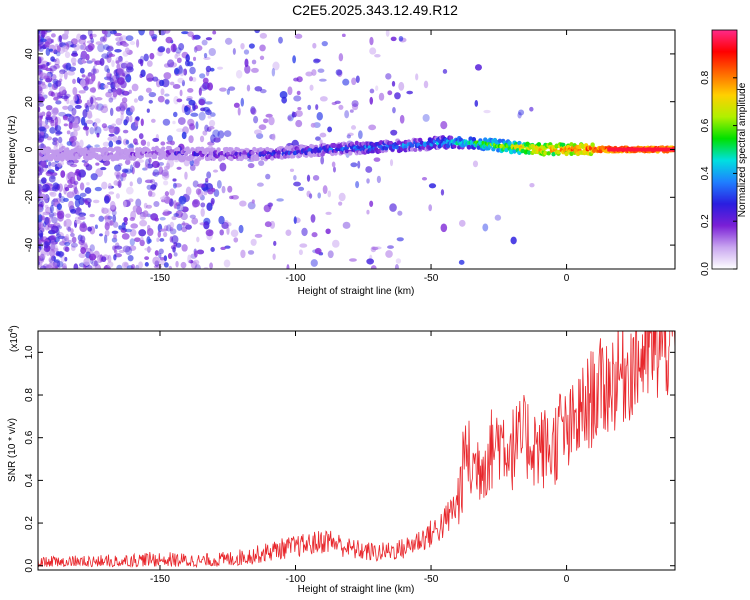 The height and width of the screenshot is (600, 750). Describe the element at coordinates (356, 589) in the screenshot. I see `snr-x-label: Height of straight line (km)` at that location.